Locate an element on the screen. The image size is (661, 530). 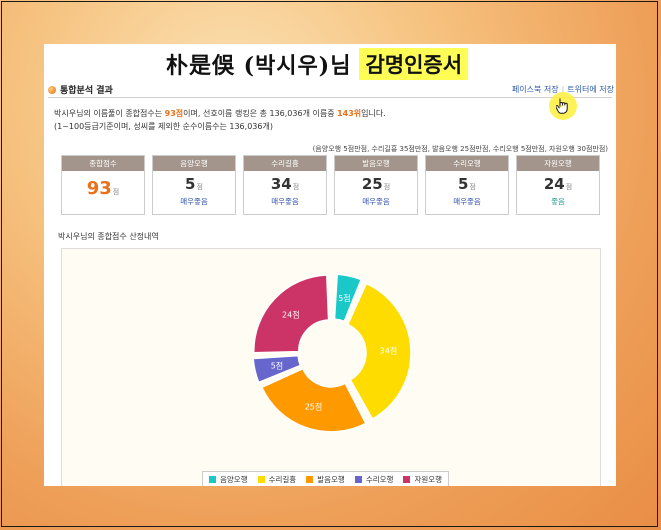
rank-highlight: 143위 is located at coordinates (349, 113).